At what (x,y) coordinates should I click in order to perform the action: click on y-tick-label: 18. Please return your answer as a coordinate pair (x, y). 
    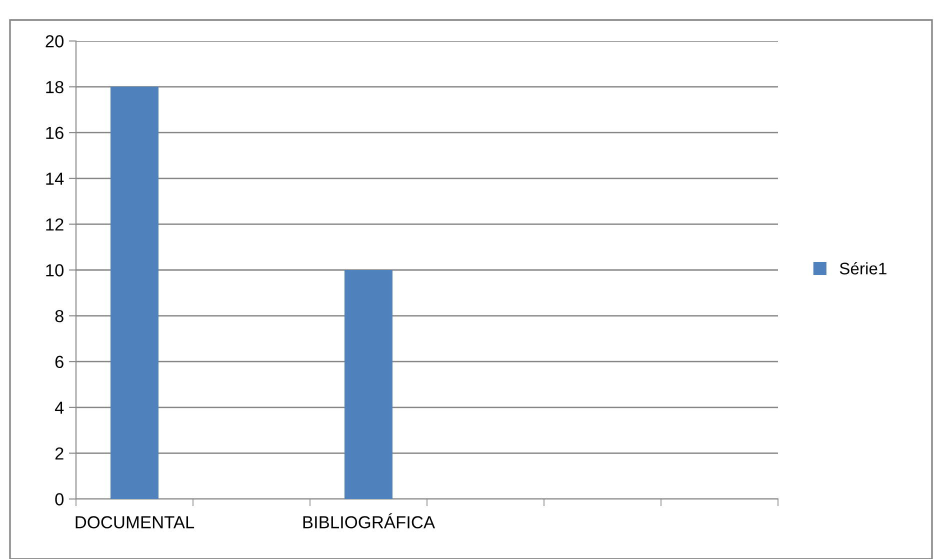
    Looking at the image, I should click on (55, 87).